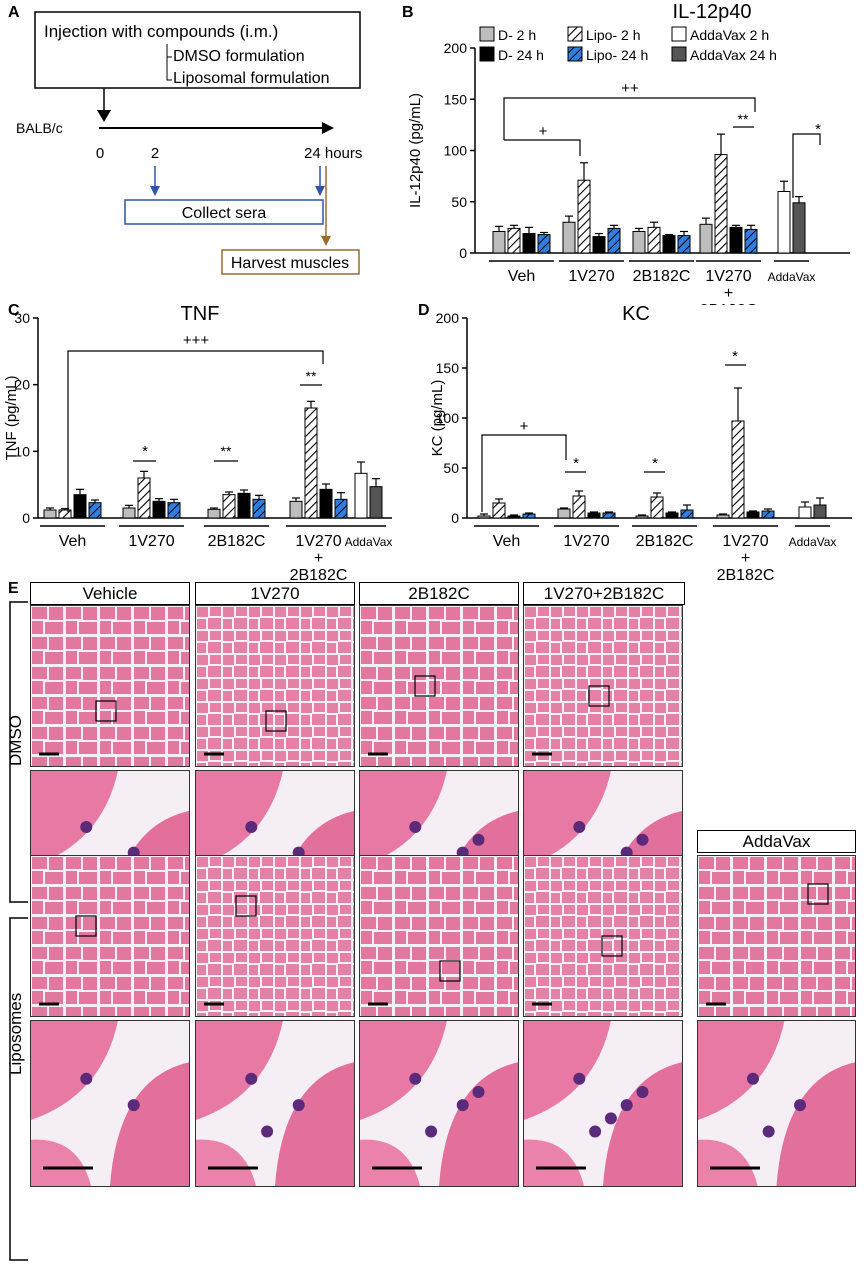 The height and width of the screenshot is (1266, 864). I want to click on row-label-dmso: DMSO, so click(15, 740).